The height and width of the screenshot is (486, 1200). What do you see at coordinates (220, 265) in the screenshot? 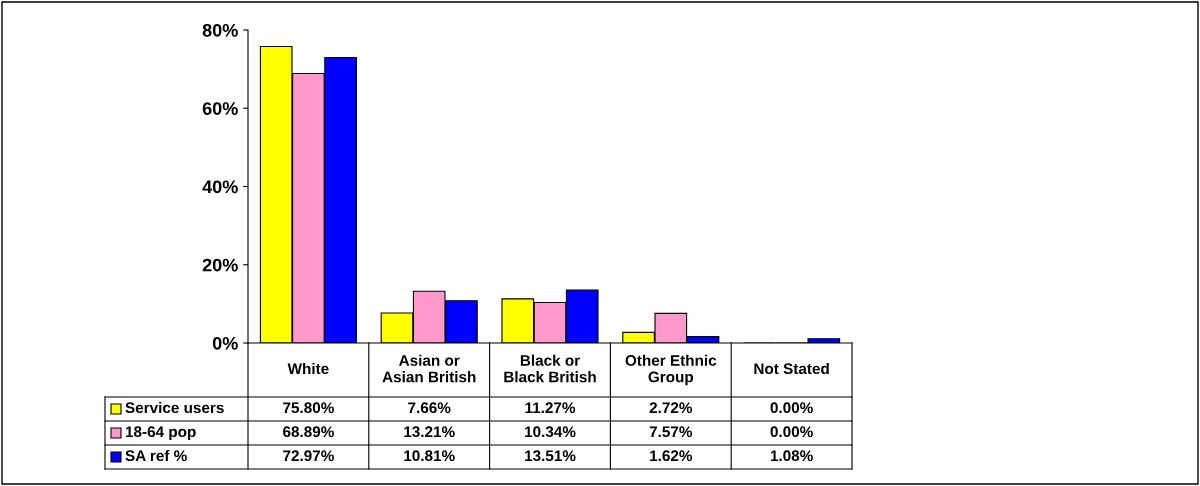
I see `y-tick-label: 20%` at bounding box center [220, 265].